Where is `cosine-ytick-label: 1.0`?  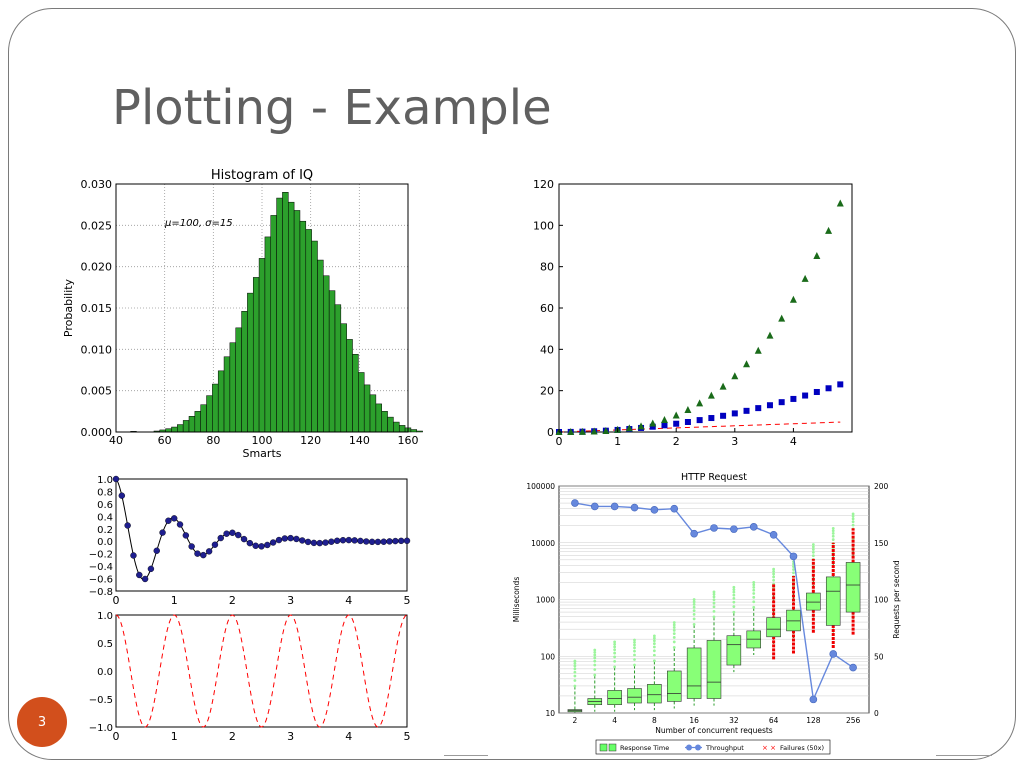 cosine-ytick-label: 1.0 is located at coordinates (105, 616).